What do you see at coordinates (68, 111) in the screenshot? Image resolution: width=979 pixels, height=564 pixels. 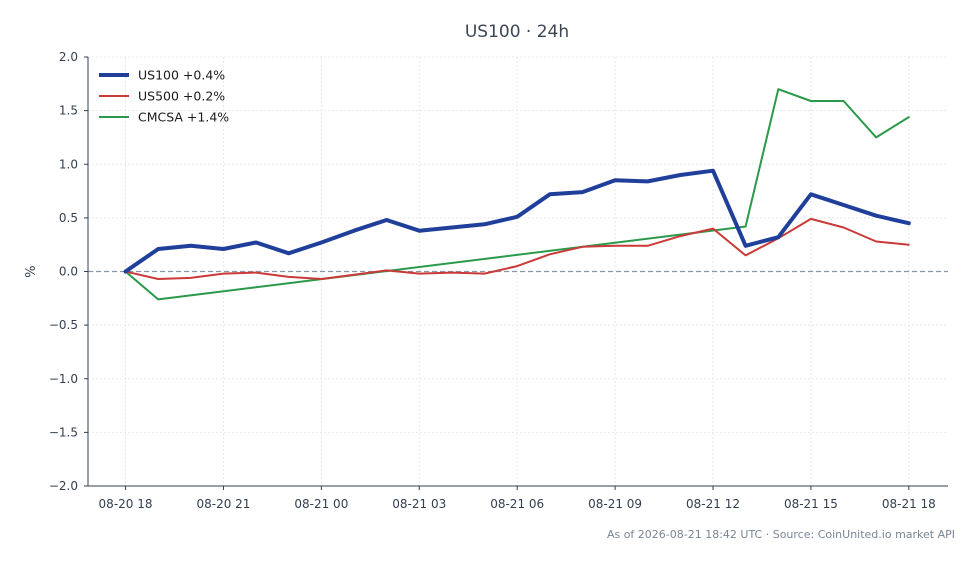 I see `y-tick-label: 1.5` at bounding box center [68, 111].